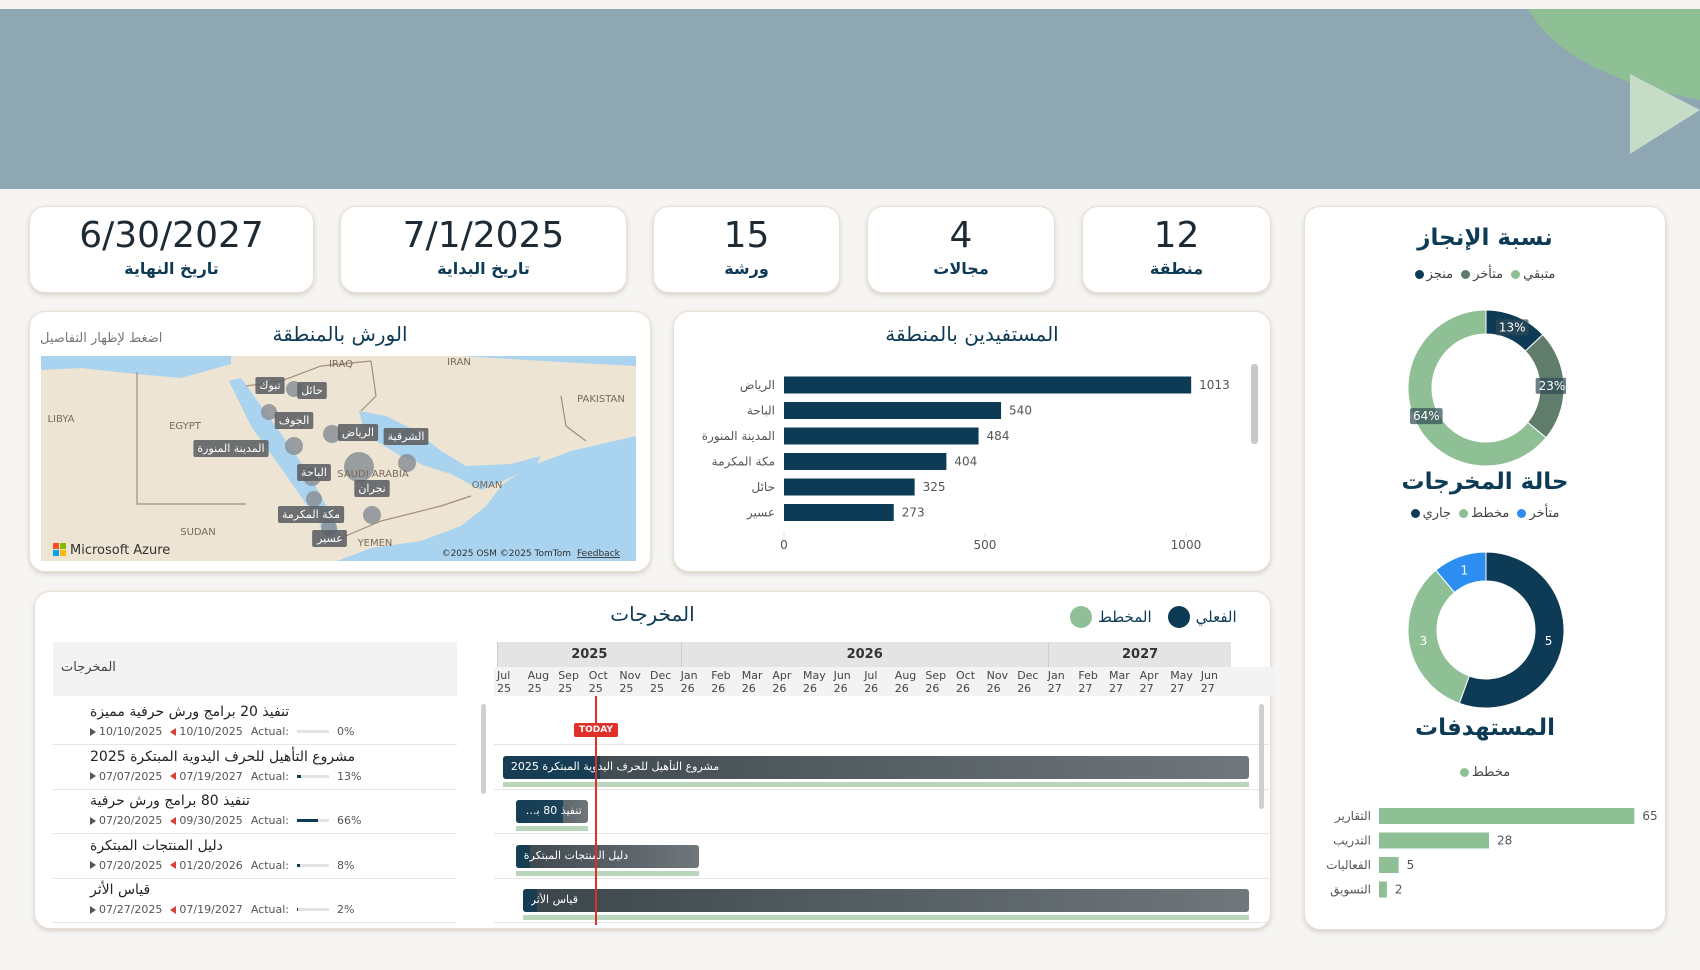 The image size is (1700, 970). I want to click on month-label: Feb 27, so click(1093, 682).